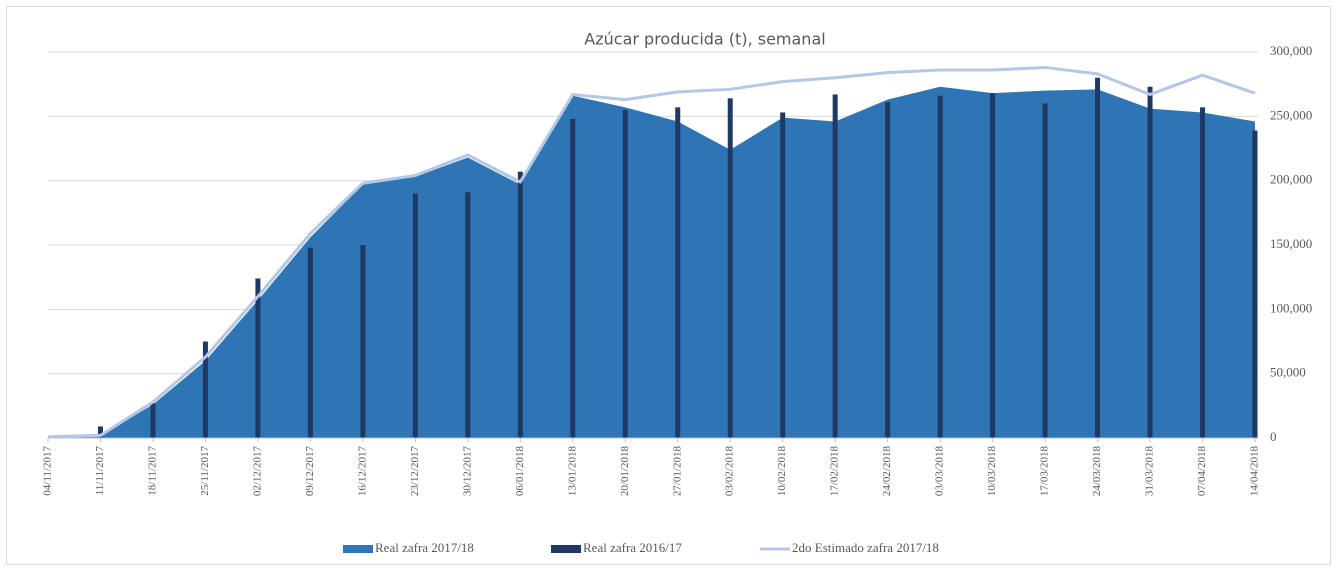  Describe the element at coordinates (362, 471) in the screenshot. I see `x-tick-label: 16/12/2017` at that location.